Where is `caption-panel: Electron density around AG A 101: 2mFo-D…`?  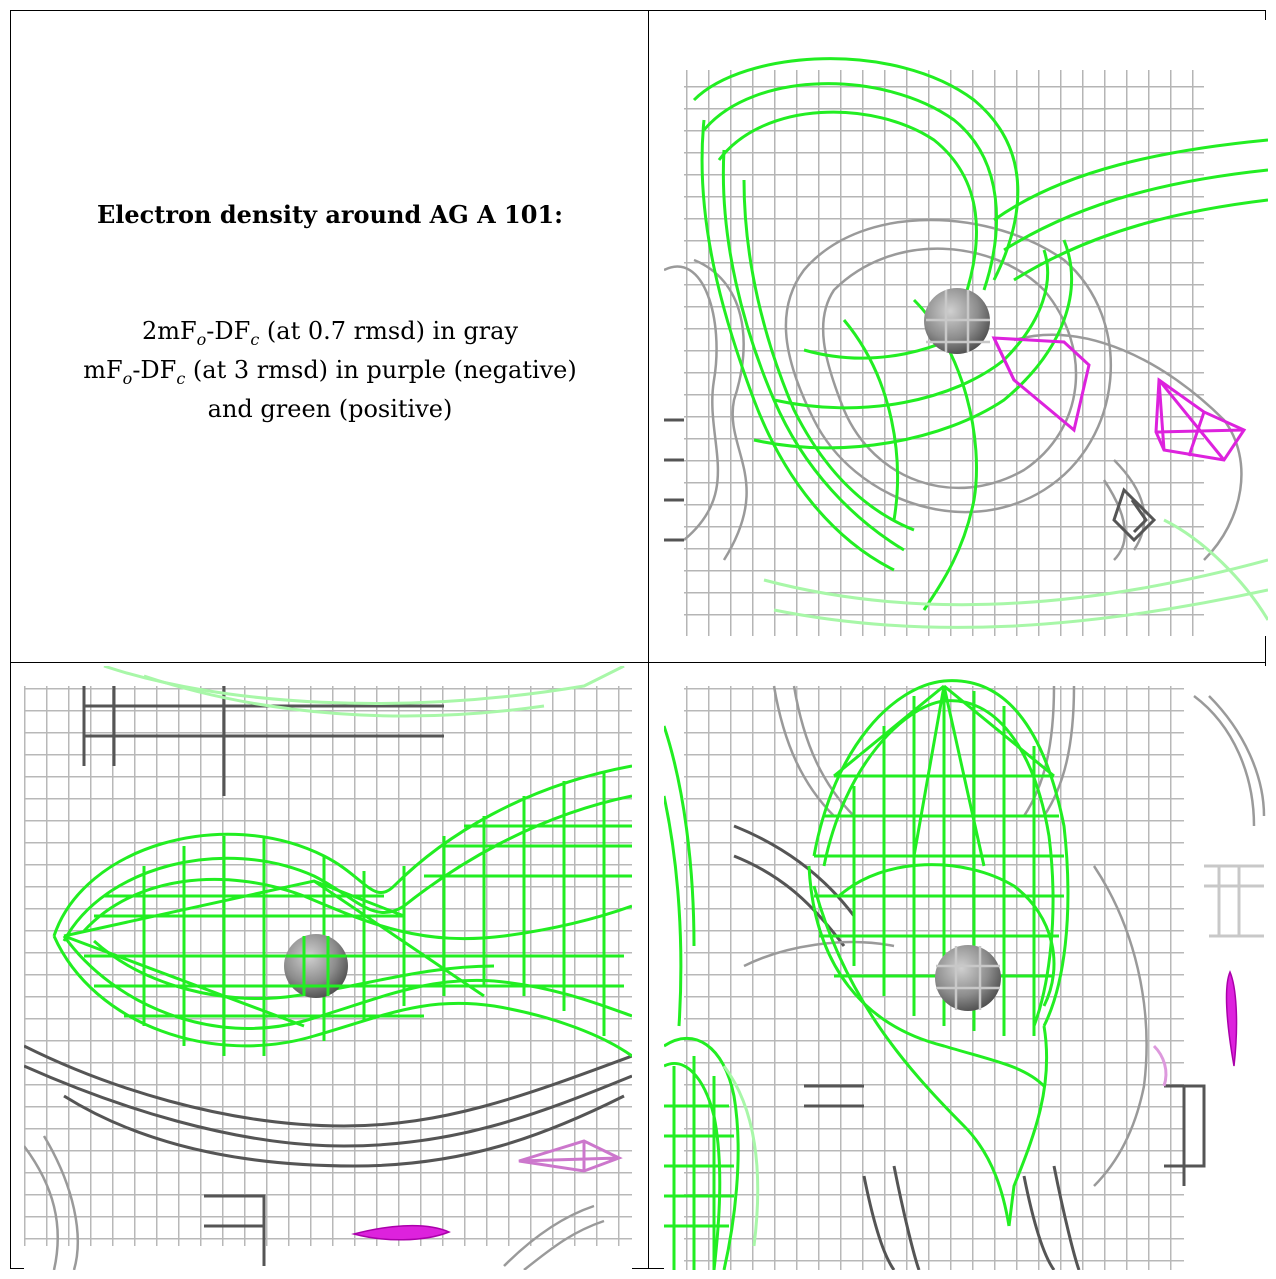
caption-panel: Electron density around AG A 101: 2mFo-D… is located at coordinates (330, 312).